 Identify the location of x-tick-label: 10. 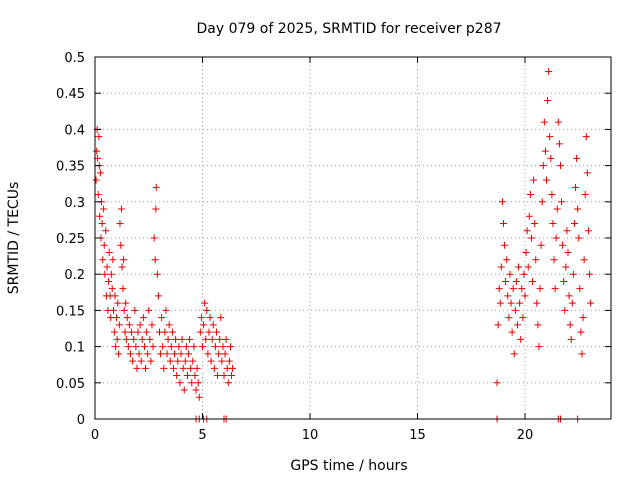
(310, 435).